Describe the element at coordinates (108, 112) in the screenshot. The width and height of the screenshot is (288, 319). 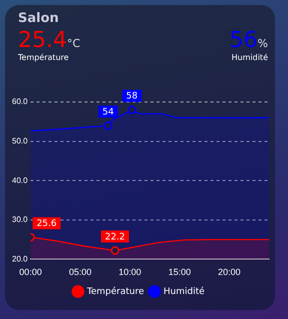
I see `data-label: 54` at that location.